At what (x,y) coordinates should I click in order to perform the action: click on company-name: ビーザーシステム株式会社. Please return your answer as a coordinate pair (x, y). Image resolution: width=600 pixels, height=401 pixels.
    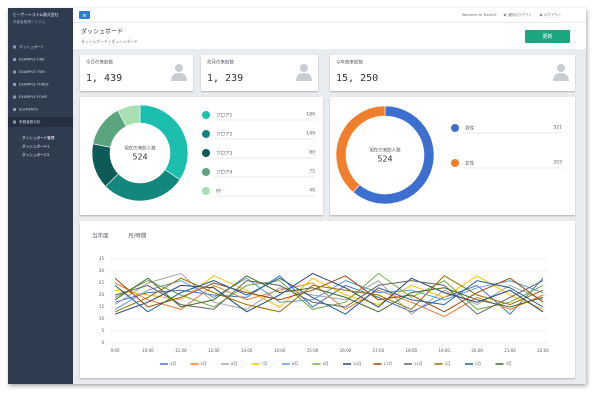
    Looking at the image, I should click on (35, 14).